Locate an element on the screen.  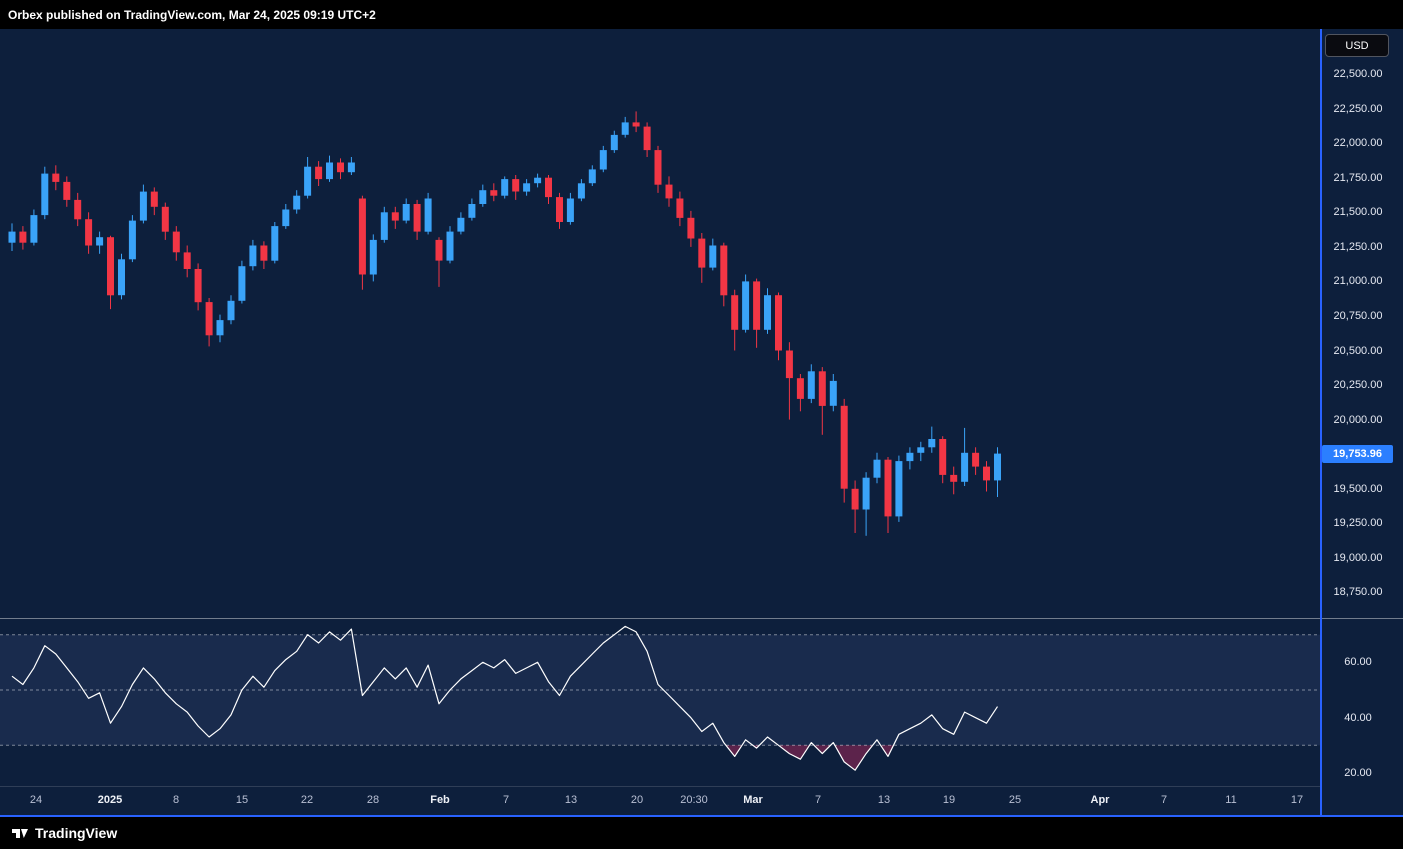
rsi-oversold-fill is located at coordinates (809, 758).